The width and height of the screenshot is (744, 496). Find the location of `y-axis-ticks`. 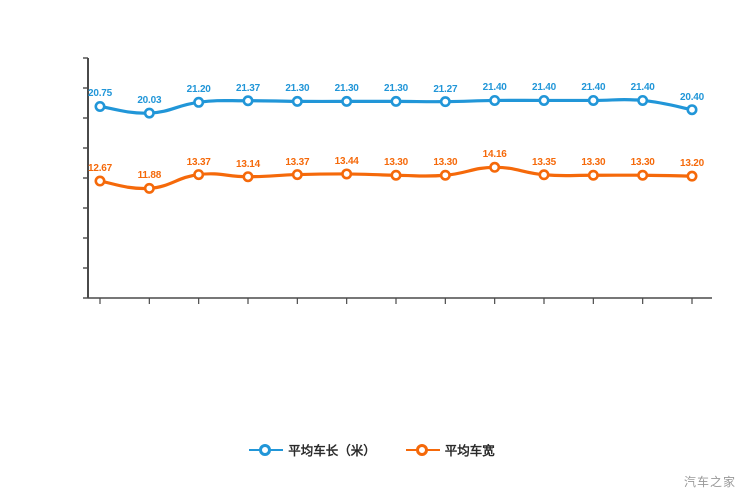

y-axis-ticks is located at coordinates (85, 178).